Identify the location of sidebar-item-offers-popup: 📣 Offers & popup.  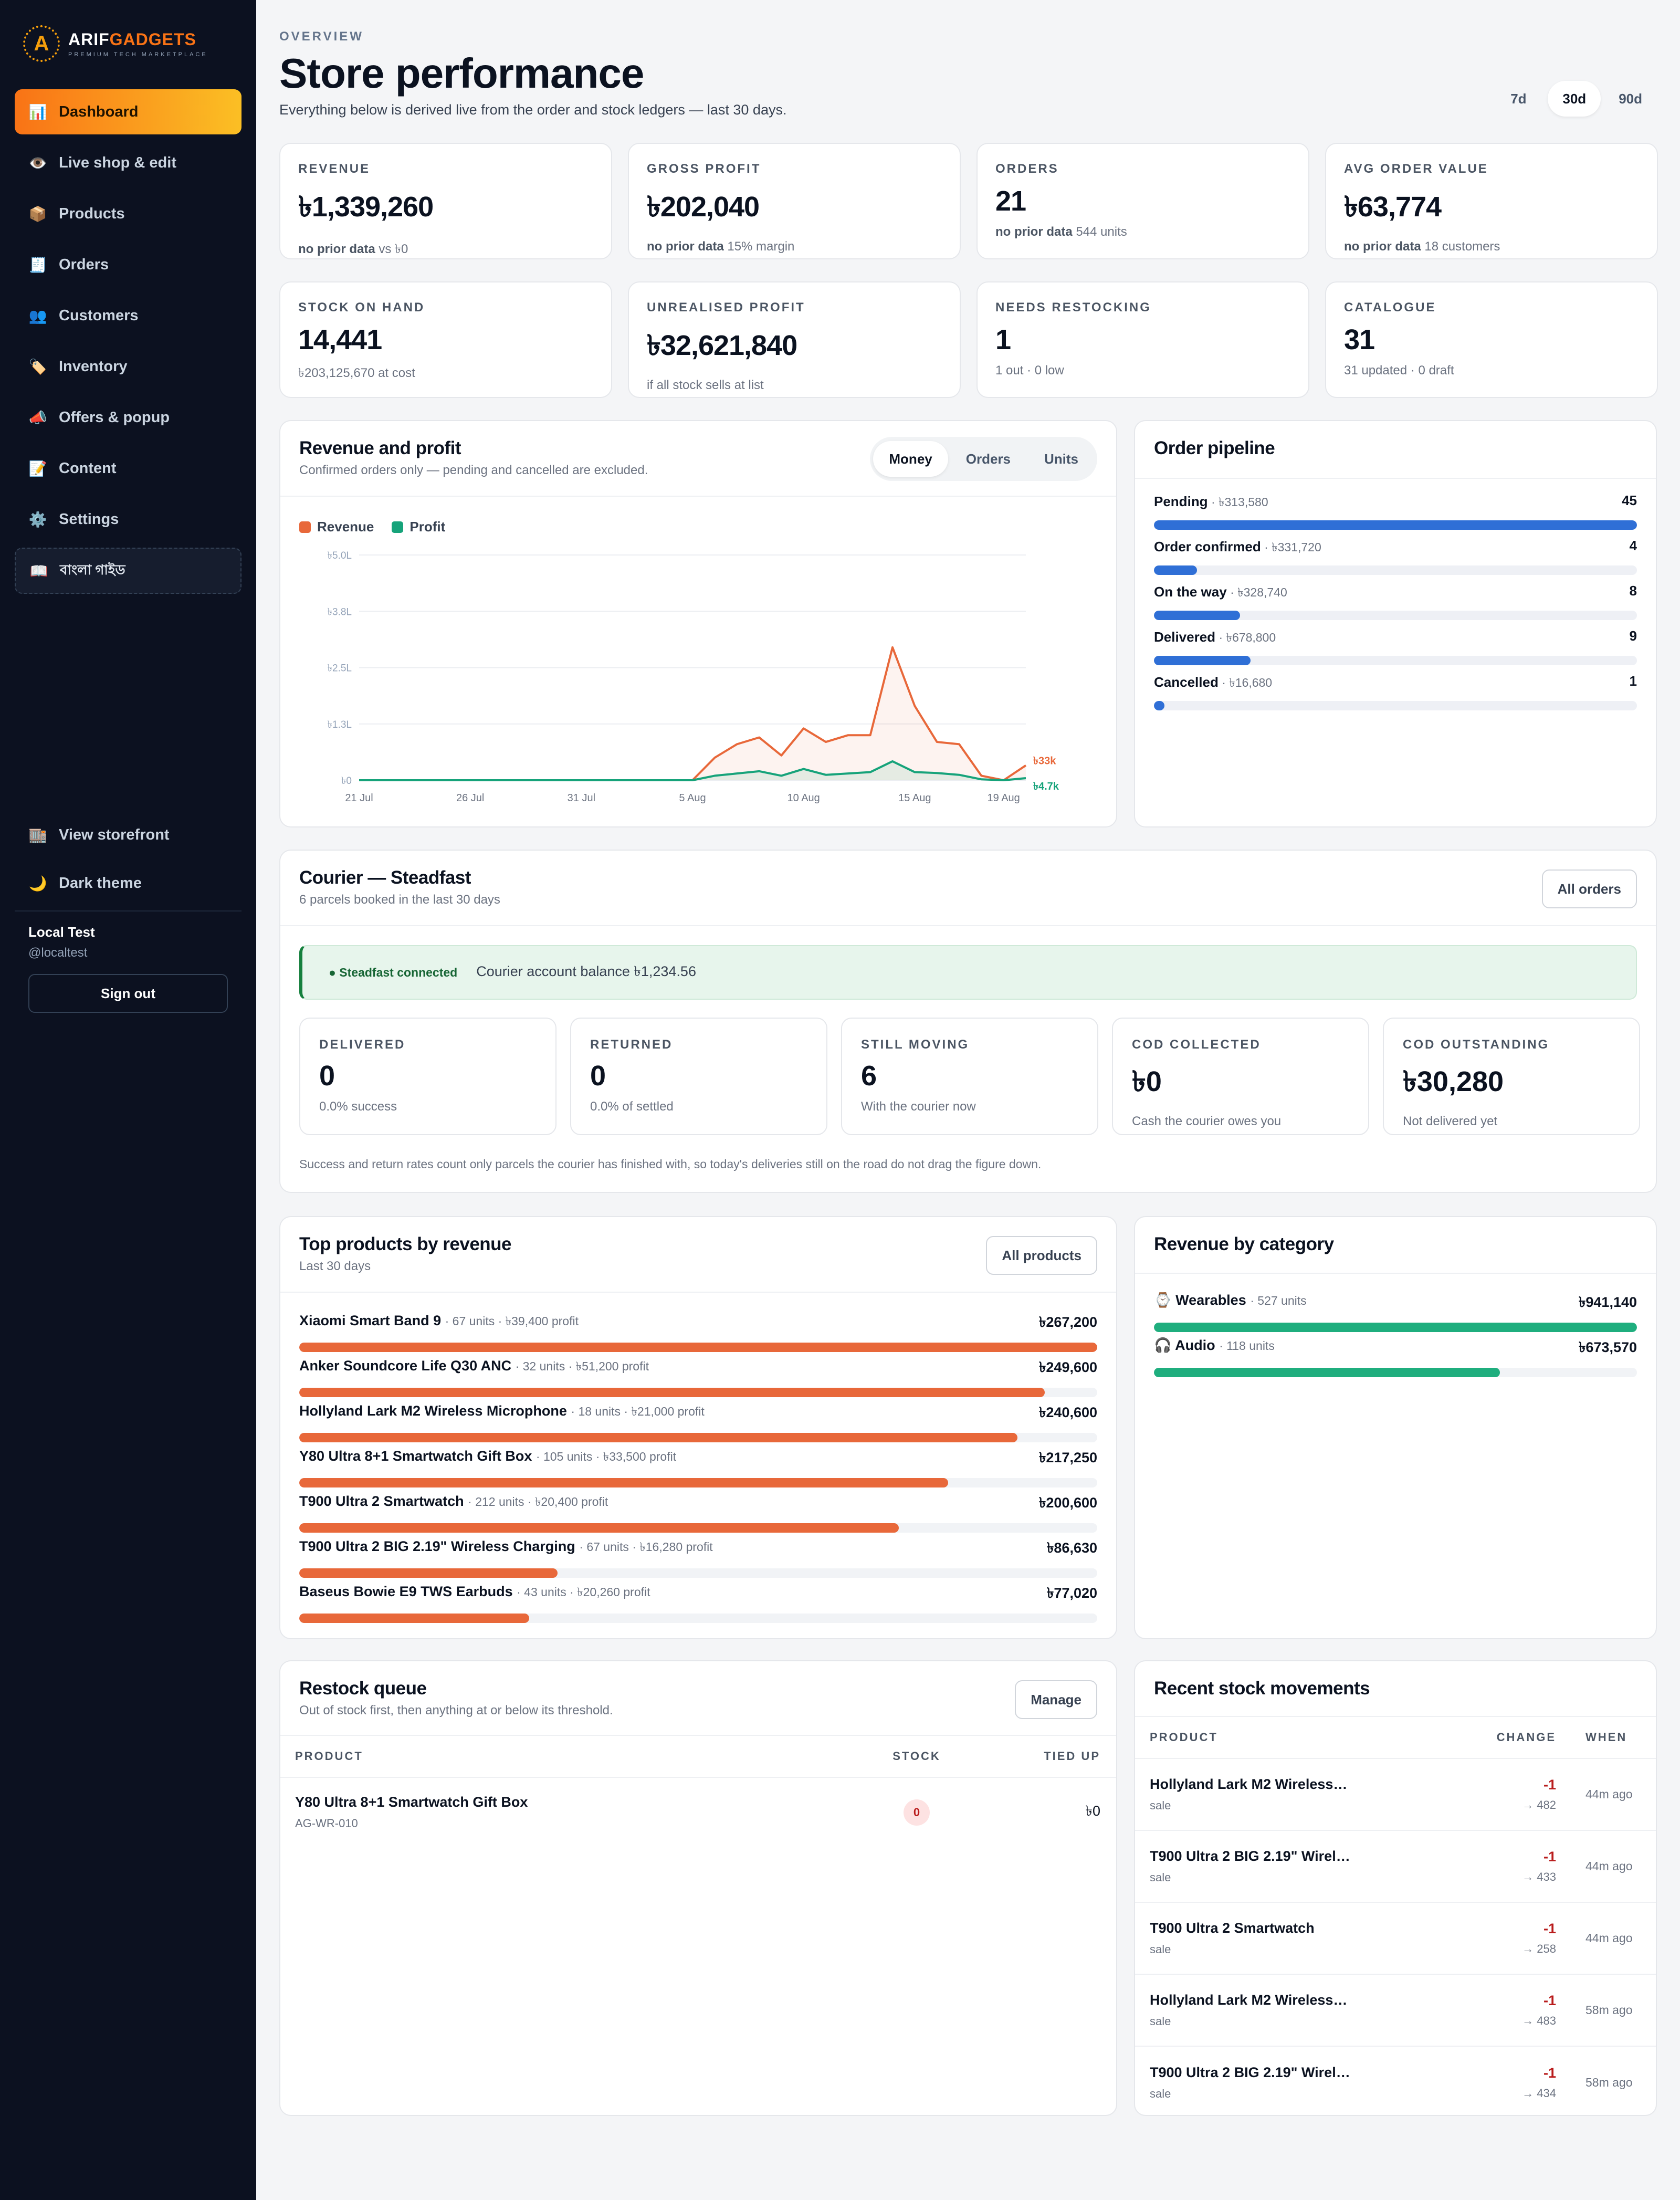
(128, 417).